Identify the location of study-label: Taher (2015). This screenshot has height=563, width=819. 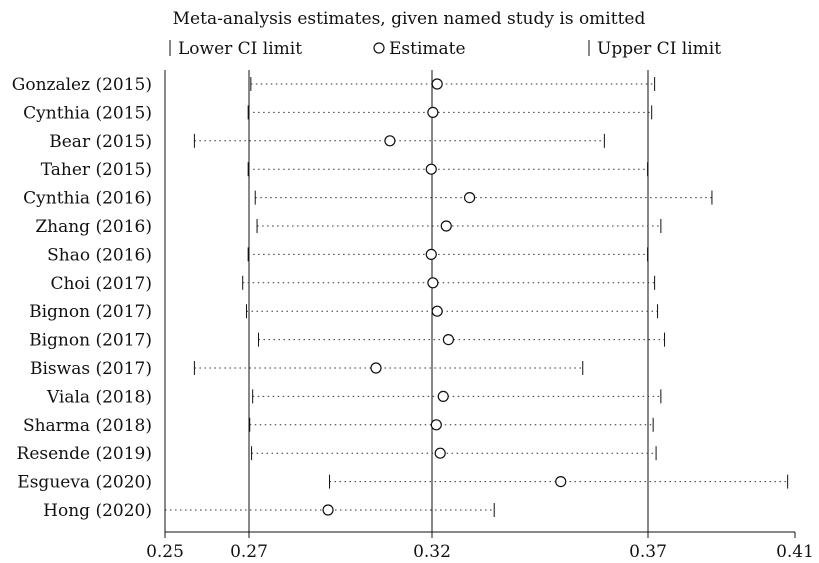
(96, 170).